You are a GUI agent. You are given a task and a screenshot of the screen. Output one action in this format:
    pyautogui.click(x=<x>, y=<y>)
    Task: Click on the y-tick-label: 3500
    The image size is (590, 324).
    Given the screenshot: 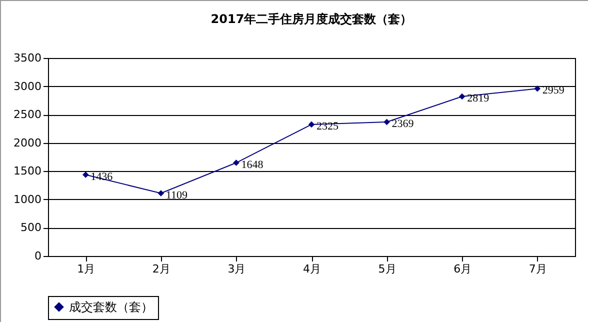 What is the action you would take?
    pyautogui.click(x=28, y=58)
    